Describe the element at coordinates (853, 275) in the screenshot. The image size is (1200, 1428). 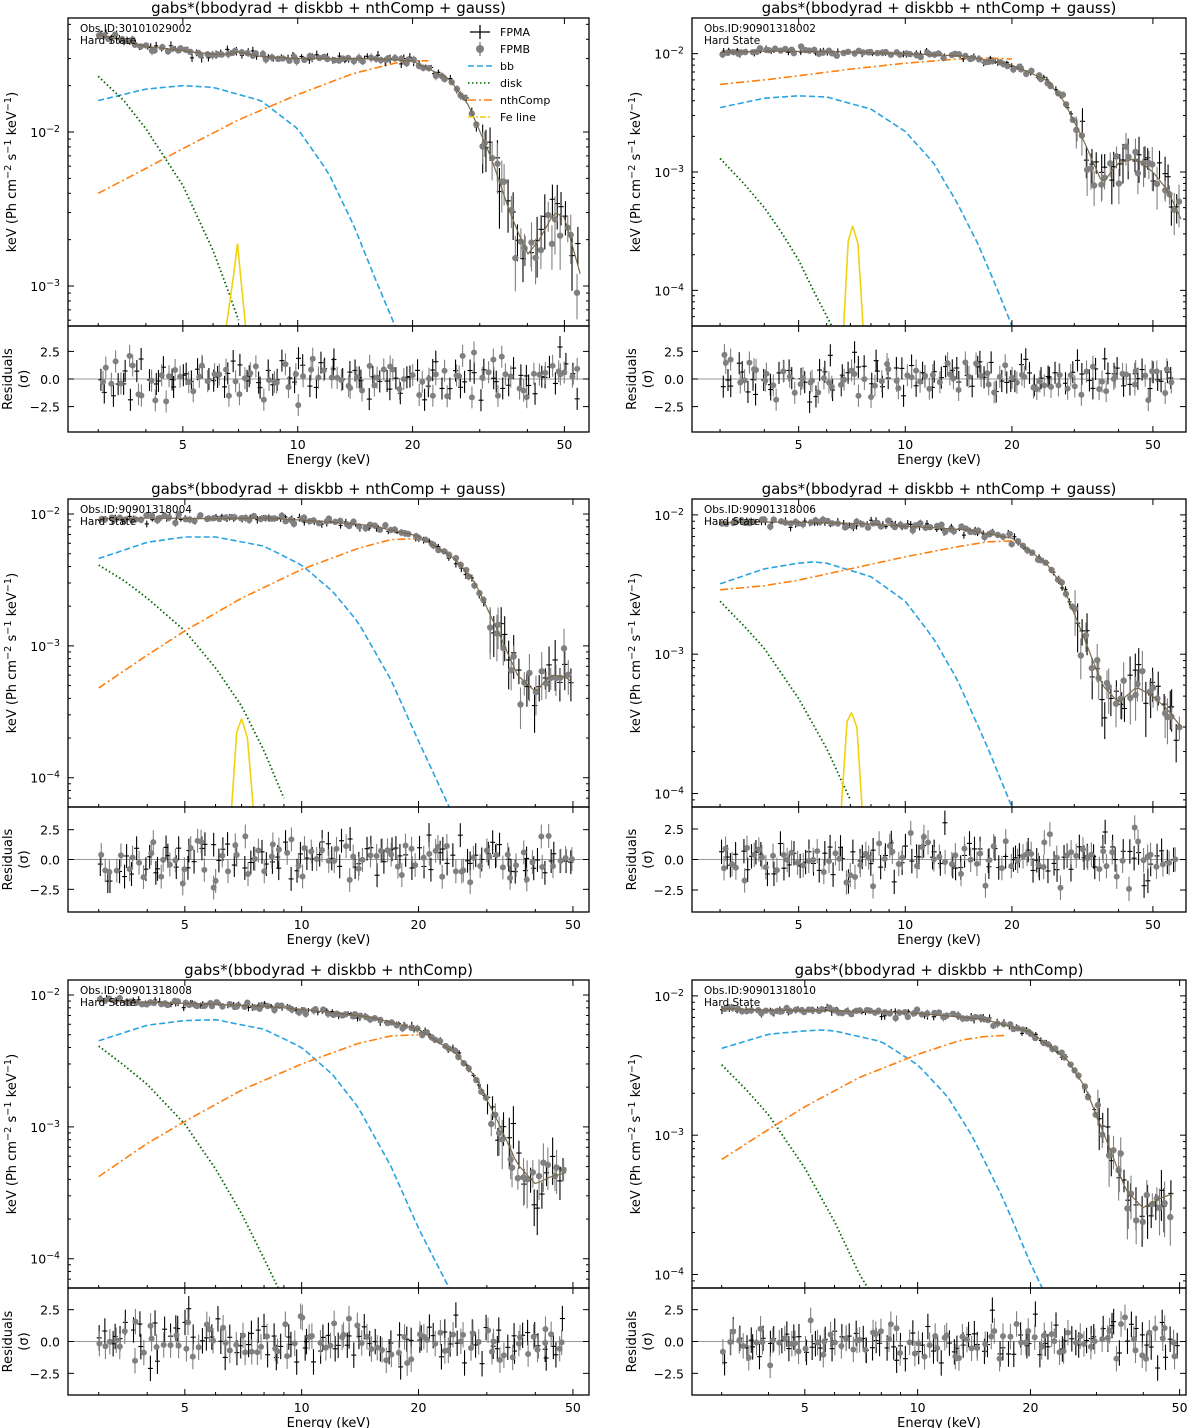
I see `fe-line-component-curve` at that location.